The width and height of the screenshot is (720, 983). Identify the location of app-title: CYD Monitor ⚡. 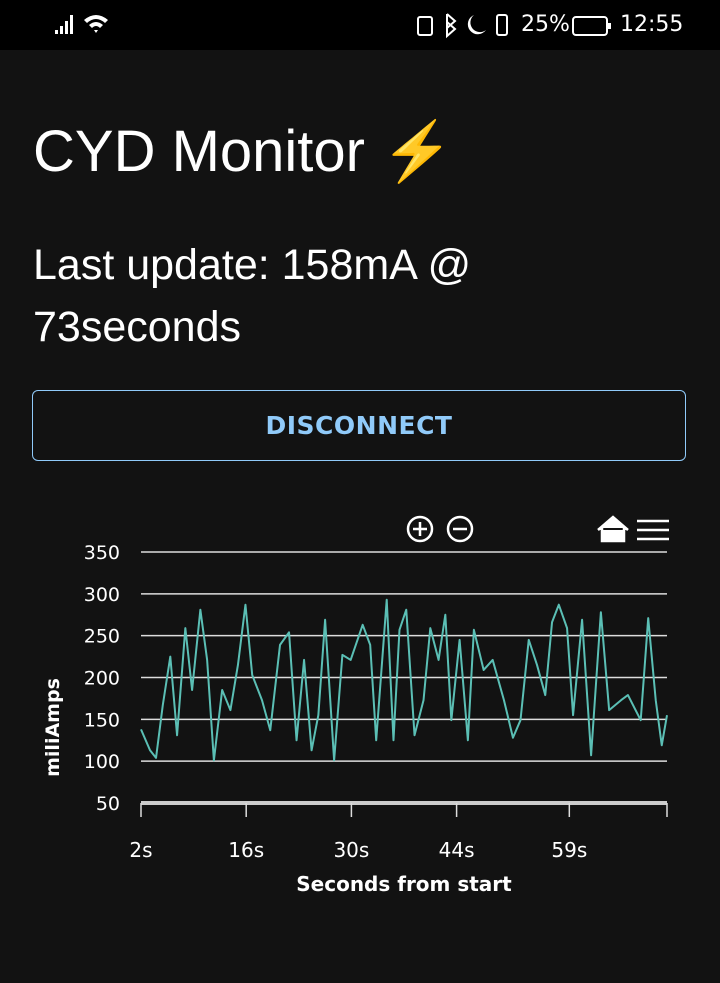
(243, 151).